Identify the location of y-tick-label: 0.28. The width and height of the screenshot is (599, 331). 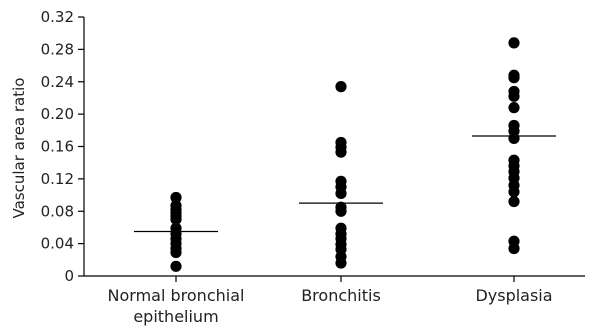
(57, 49).